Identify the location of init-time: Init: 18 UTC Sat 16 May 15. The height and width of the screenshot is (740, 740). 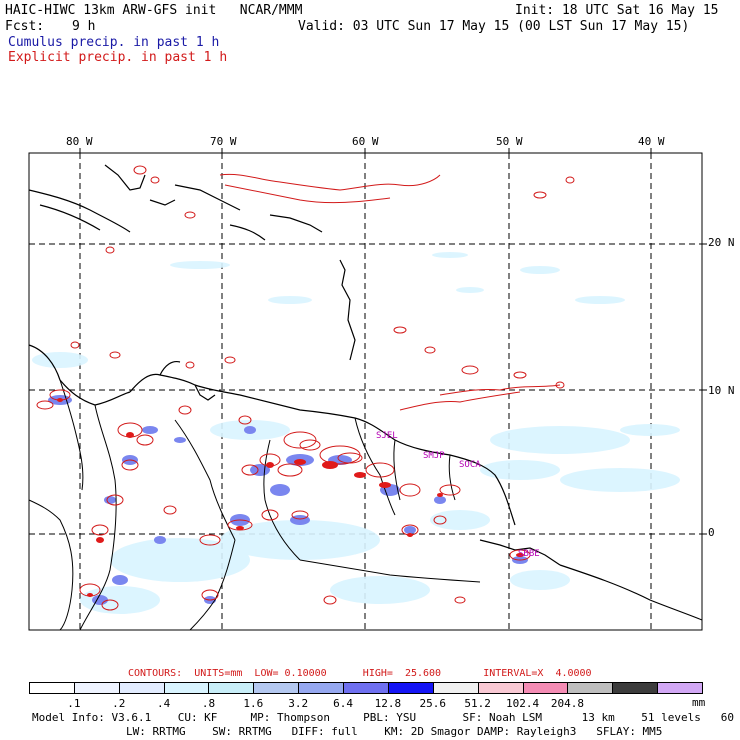
(617, 10).